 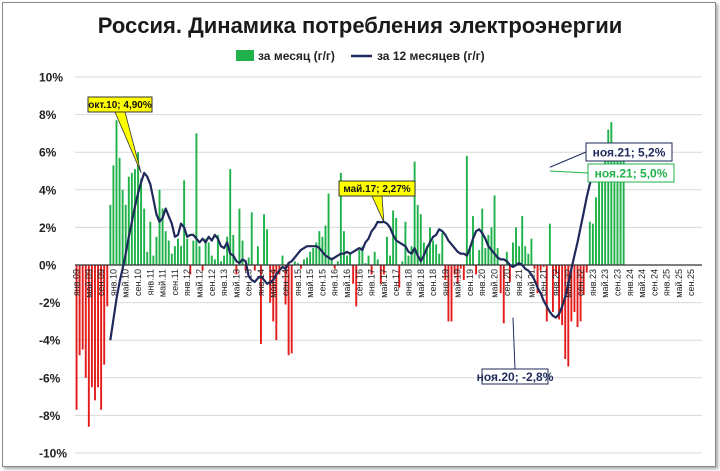 What do you see at coordinates (431, 56) in the screenshot?
I see `legend-line-label: за 12 месяцев (г/г)` at bounding box center [431, 56].